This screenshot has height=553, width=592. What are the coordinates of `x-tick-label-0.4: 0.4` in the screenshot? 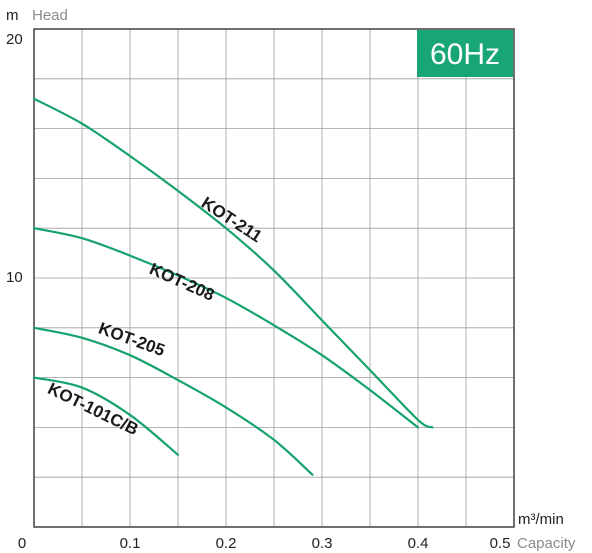 It's located at (418, 543).